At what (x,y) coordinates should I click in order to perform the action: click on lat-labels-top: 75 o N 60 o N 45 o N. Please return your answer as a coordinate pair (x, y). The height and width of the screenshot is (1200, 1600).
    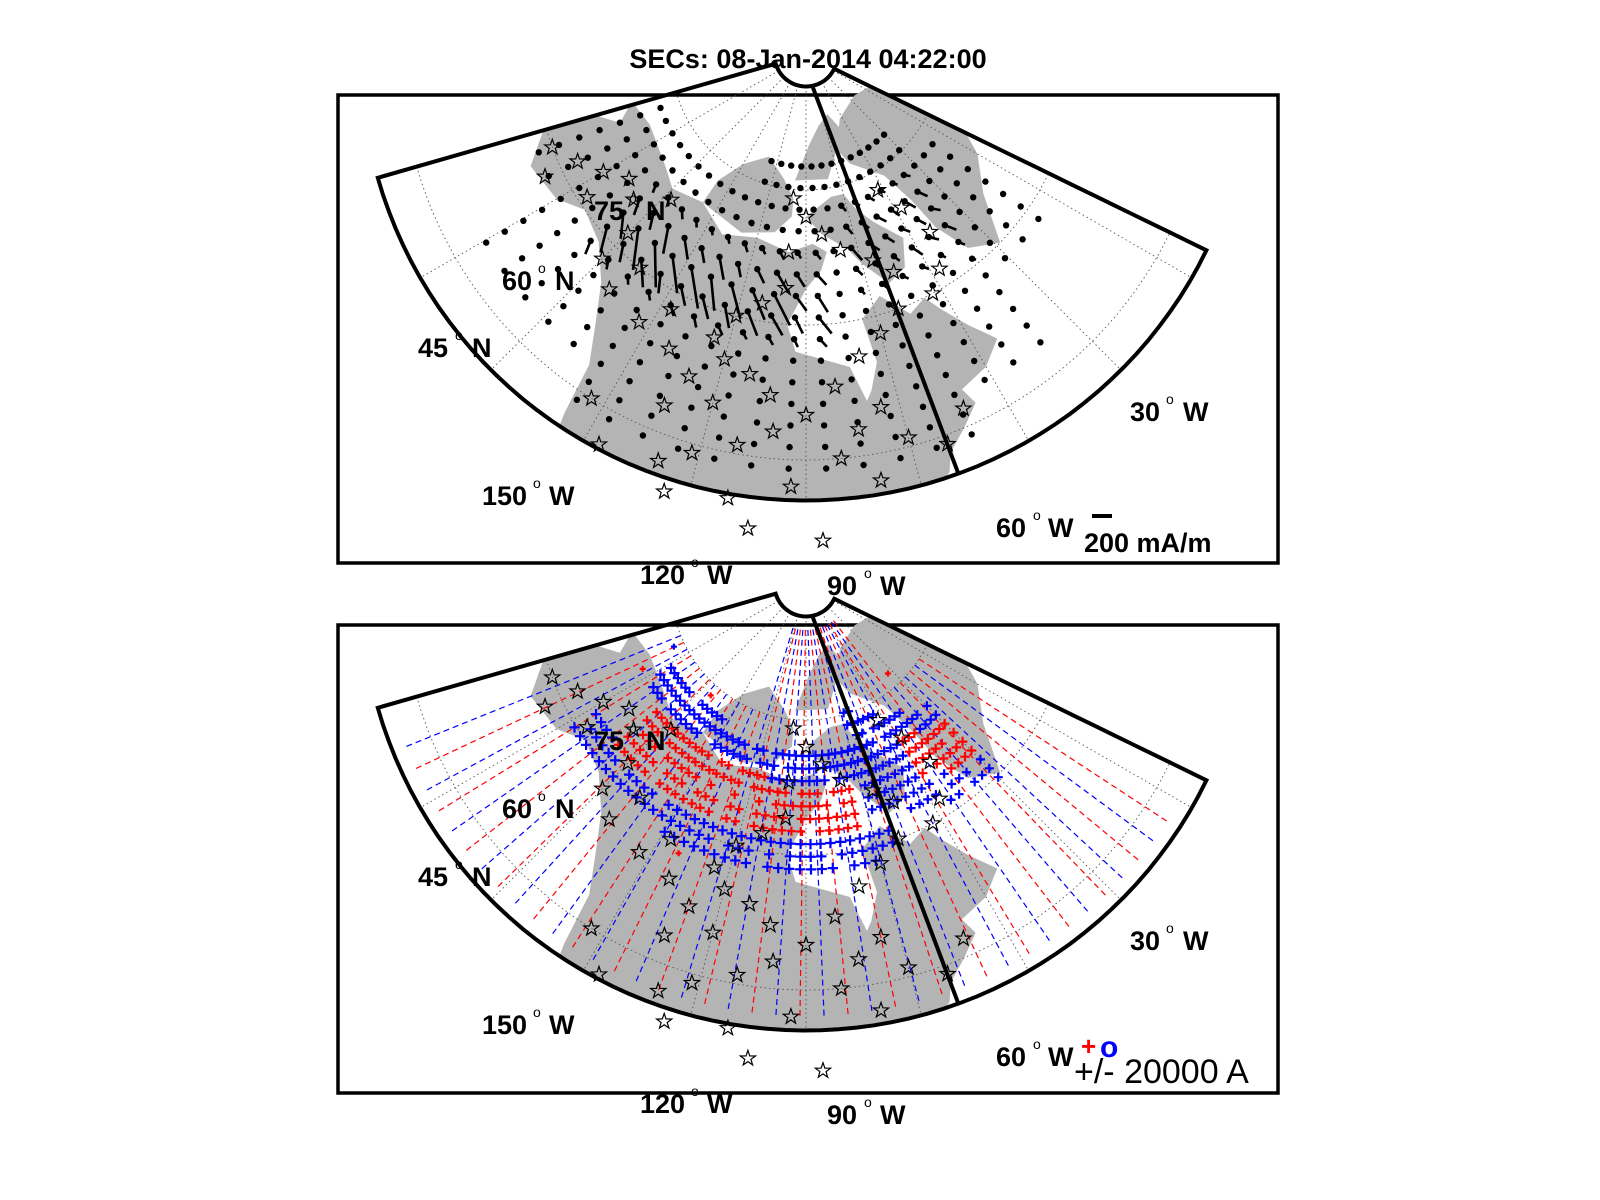
    Looking at the image, I should click on (542, 276).